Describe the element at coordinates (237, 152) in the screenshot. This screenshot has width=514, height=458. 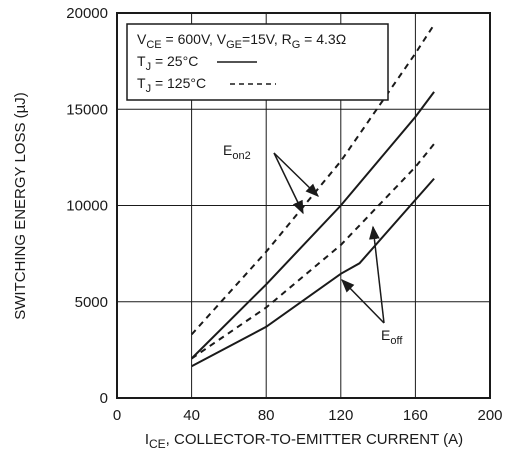
I see `annotation-eon2: Eon2` at that location.